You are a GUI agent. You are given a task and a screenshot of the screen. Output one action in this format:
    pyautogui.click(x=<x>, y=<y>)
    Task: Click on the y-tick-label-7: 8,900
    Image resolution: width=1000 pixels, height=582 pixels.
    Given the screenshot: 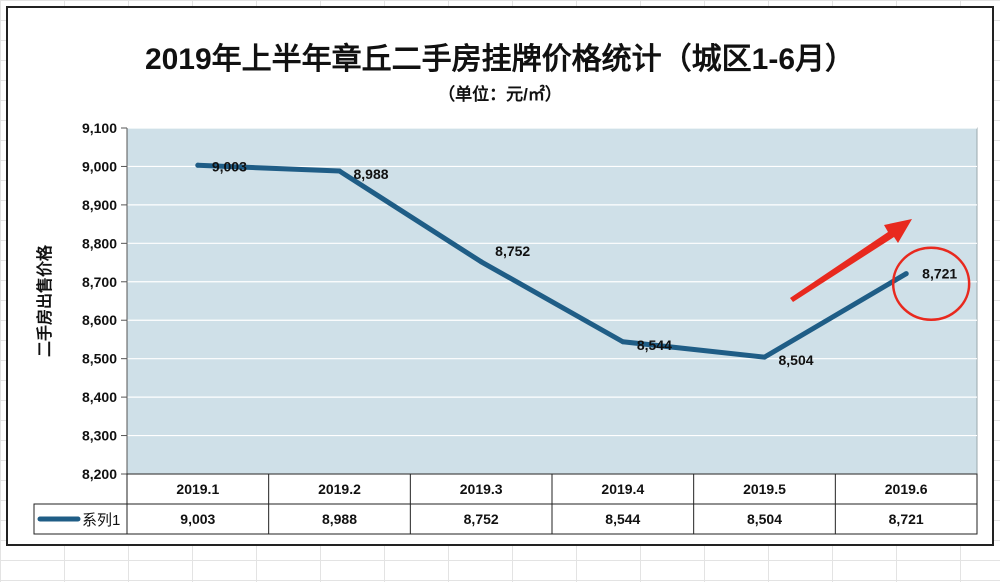 What is the action you would take?
    pyautogui.click(x=99, y=205)
    